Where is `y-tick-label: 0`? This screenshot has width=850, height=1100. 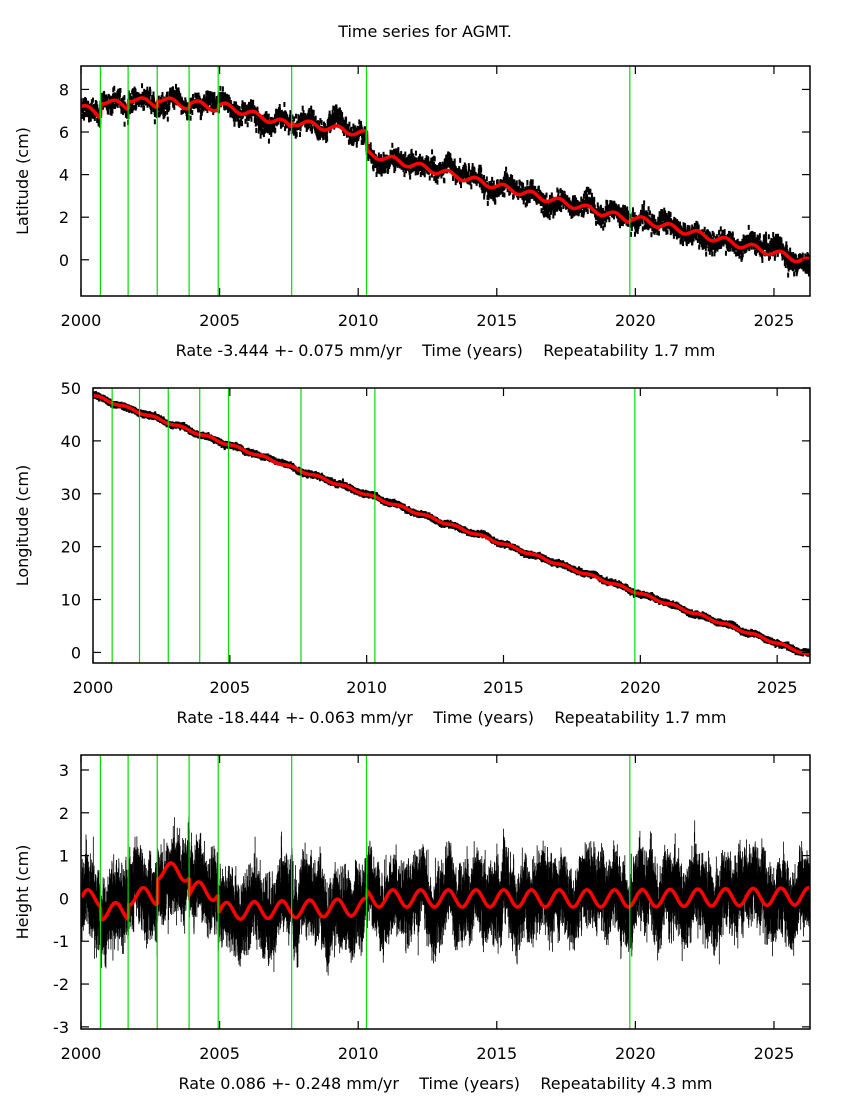 y-tick-label: 0 is located at coordinates (64, 260).